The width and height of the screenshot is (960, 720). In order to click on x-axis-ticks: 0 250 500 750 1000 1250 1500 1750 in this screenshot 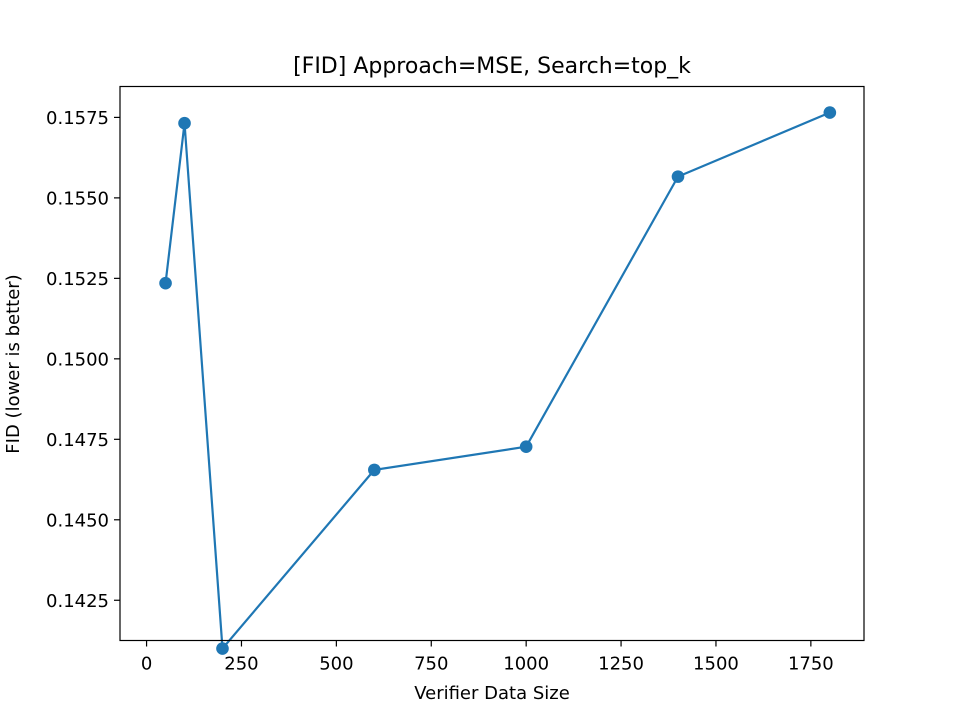, I will do `click(487, 657)`.